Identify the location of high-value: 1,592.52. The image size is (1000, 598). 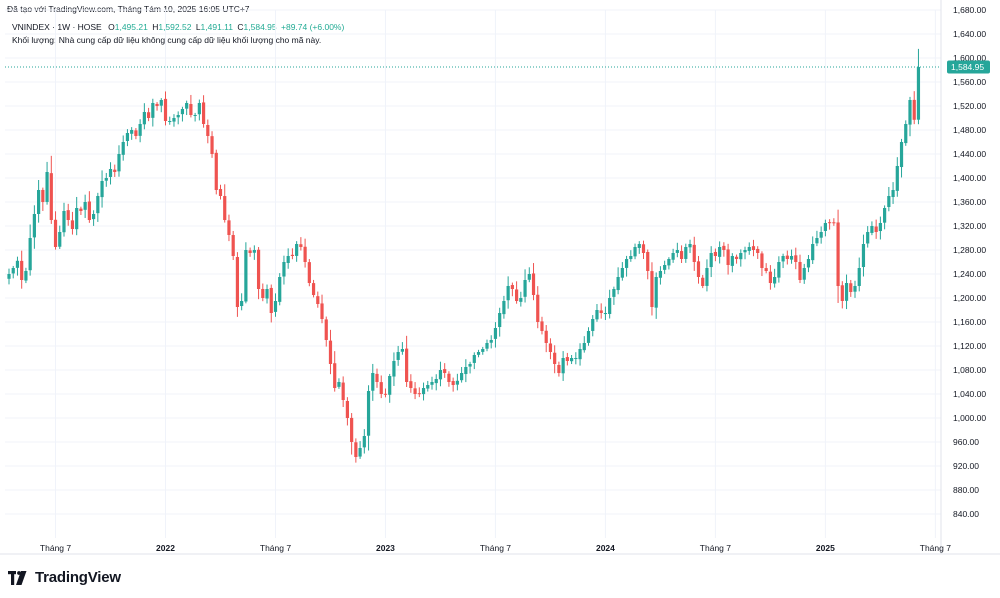
(175, 27).